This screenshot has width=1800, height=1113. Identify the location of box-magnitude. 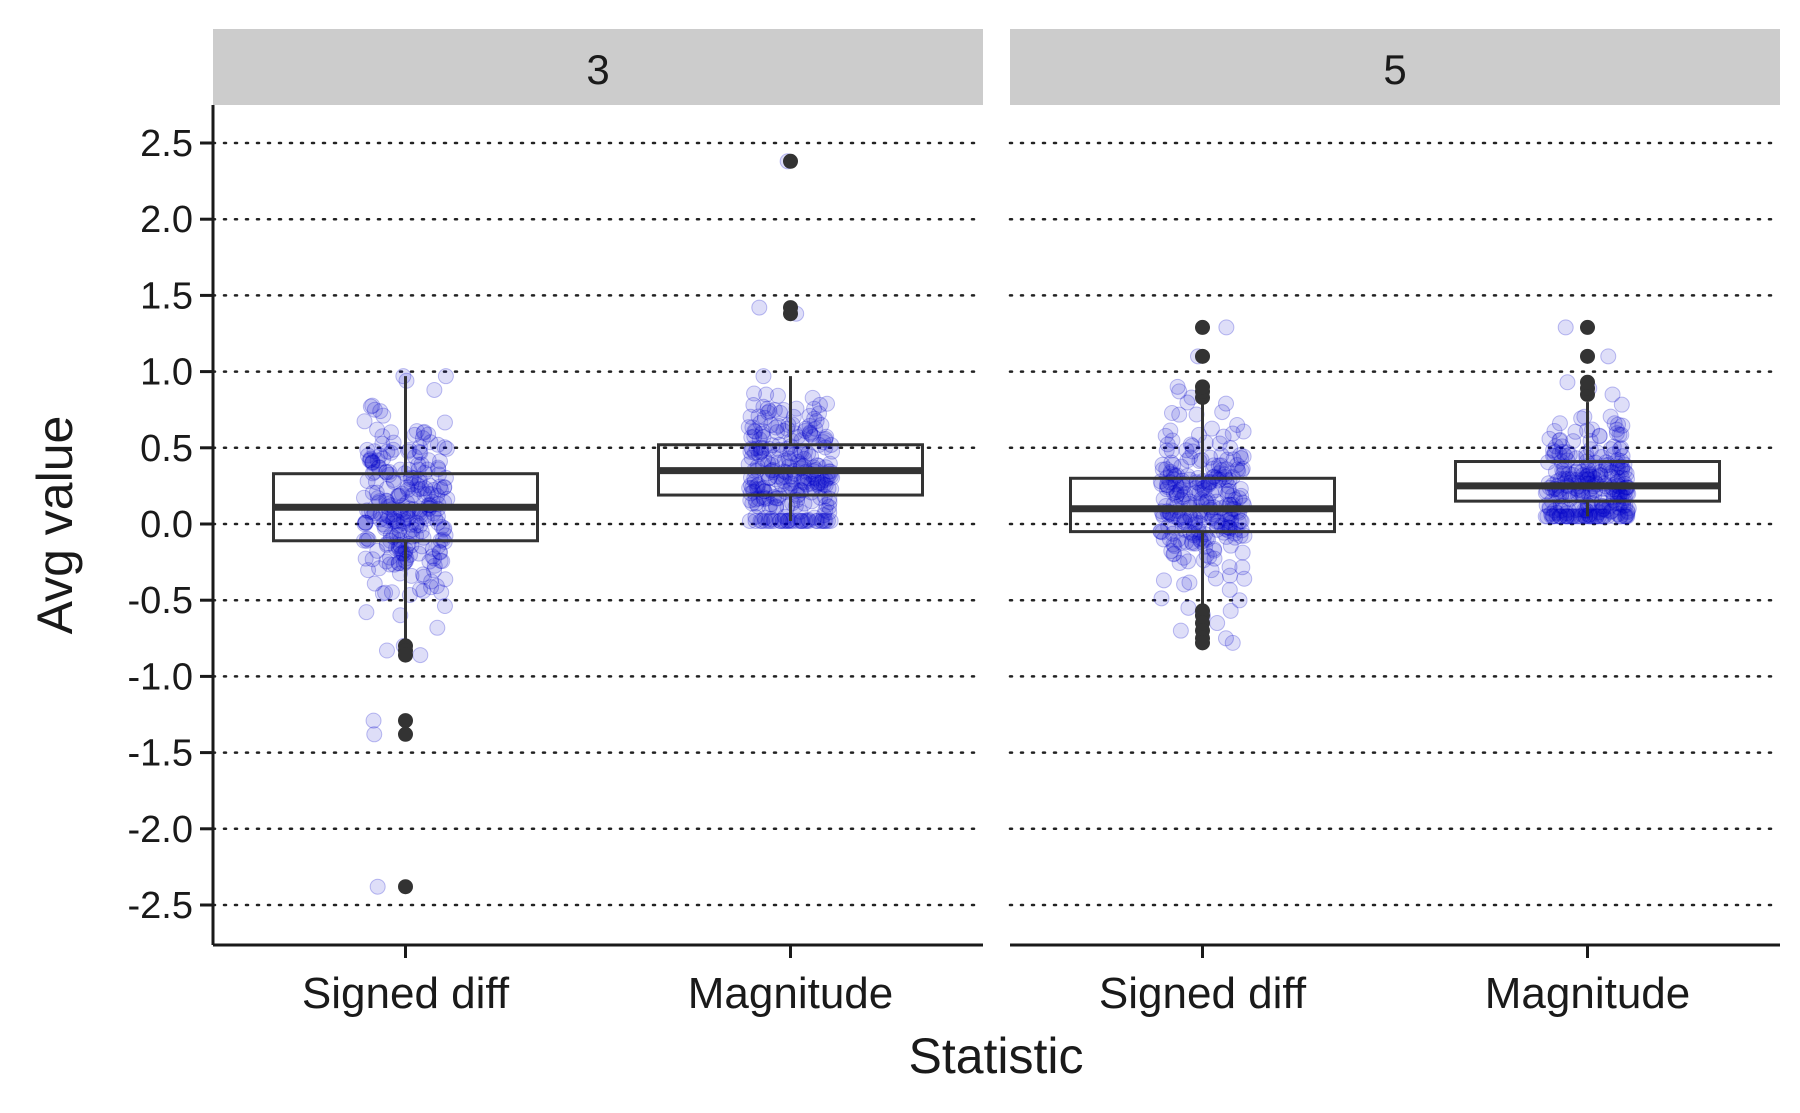
(790, 341).